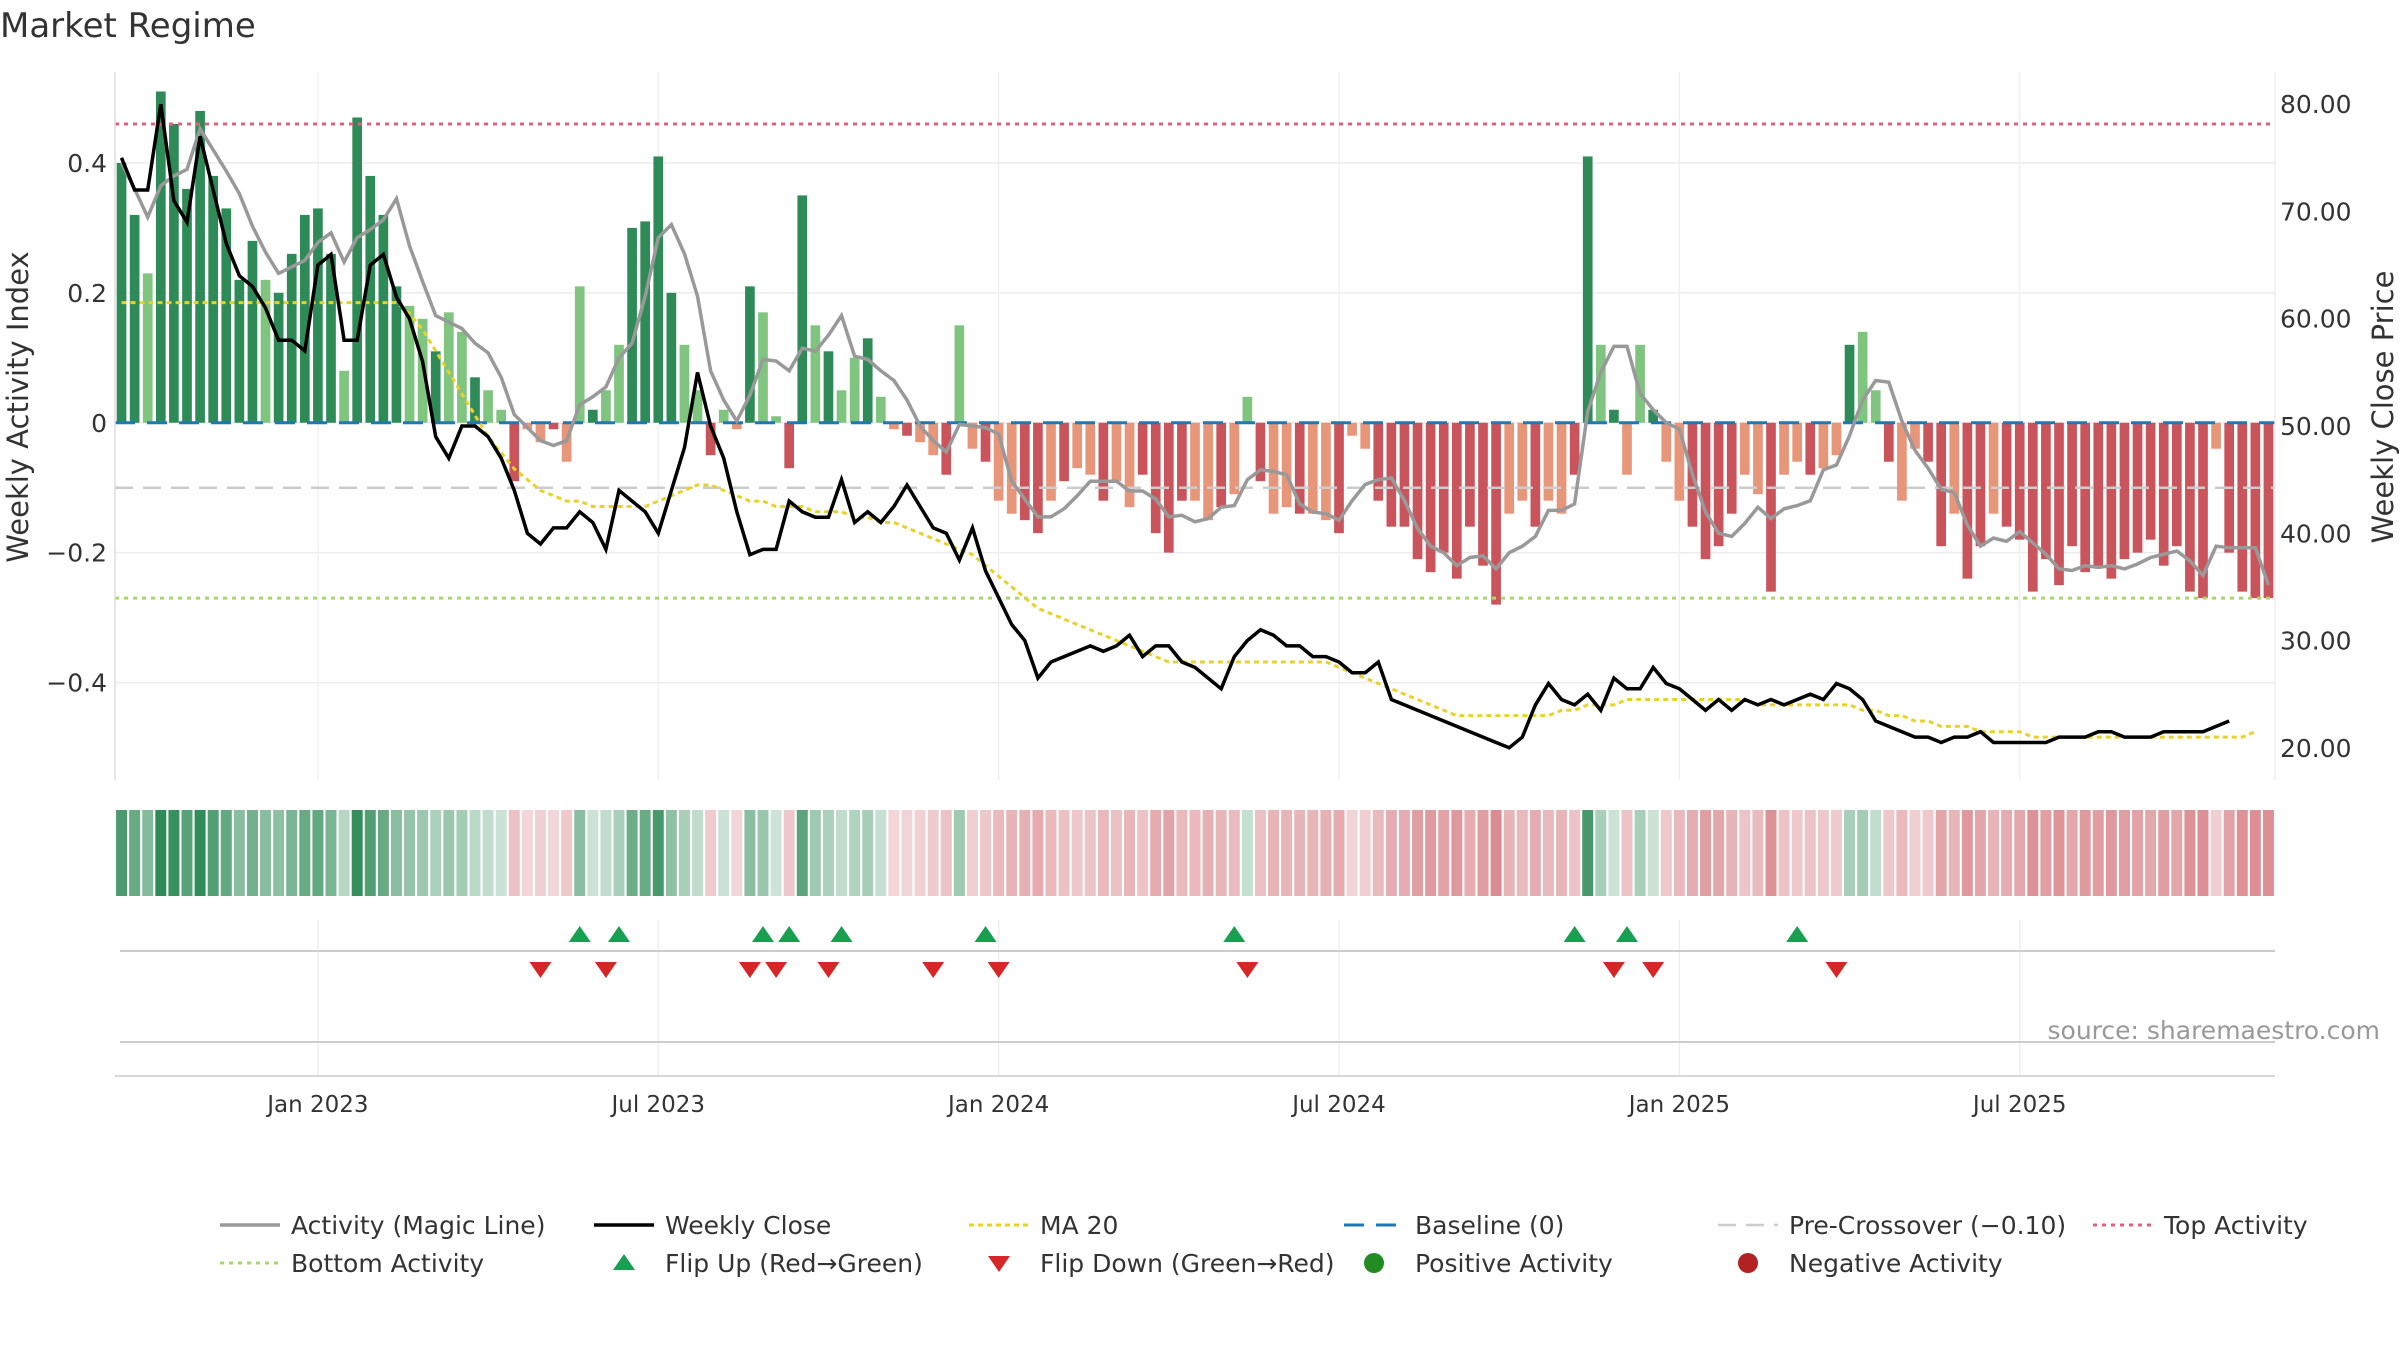  Describe the element at coordinates (76, 683) in the screenshot. I see `y-left-tick-label: −0.4` at that location.